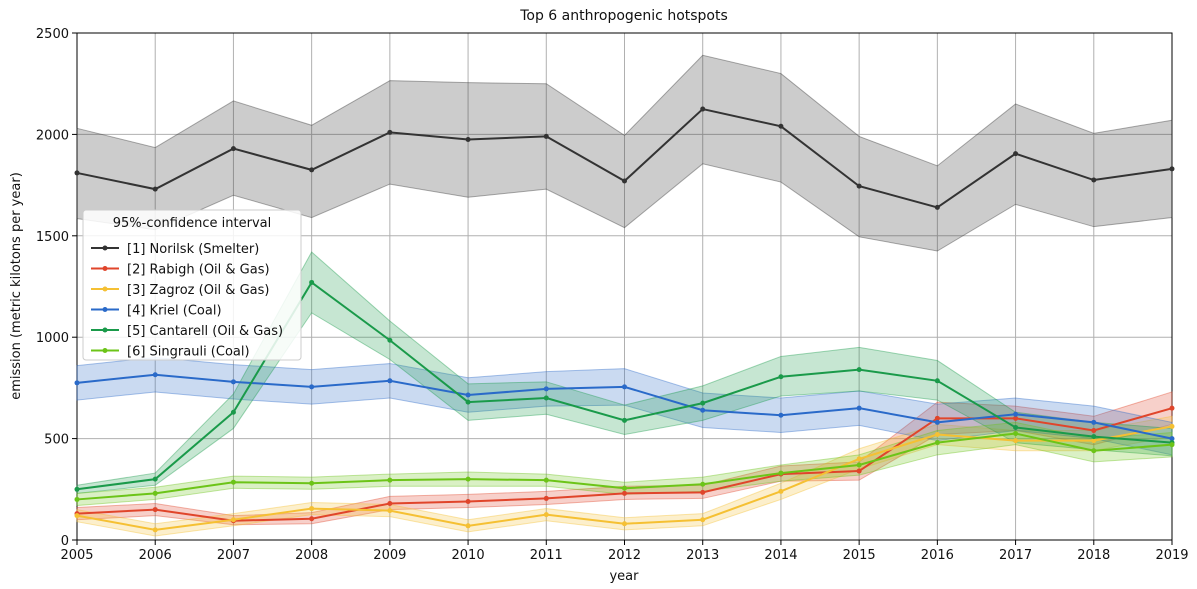  I want to click on x-tick-label: 2009, so click(389, 555).